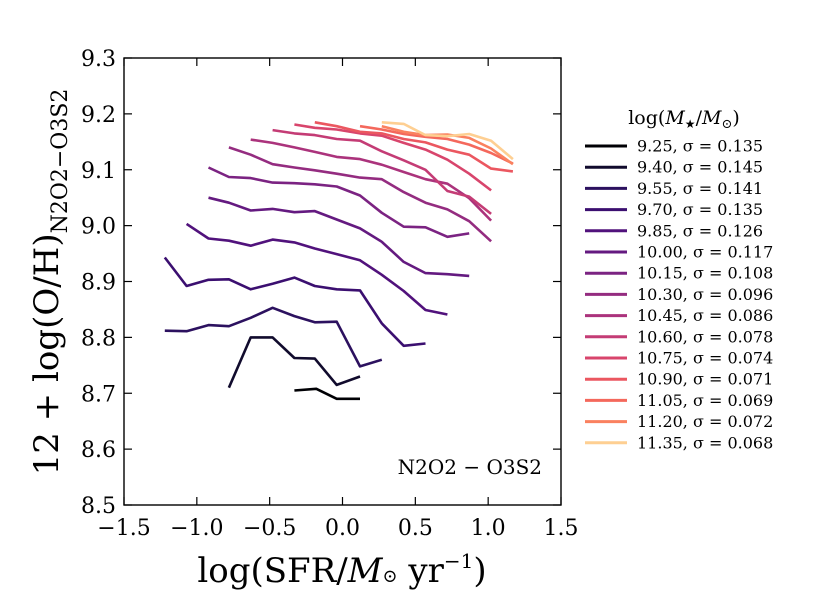 The height and width of the screenshot is (593, 830). Describe the element at coordinates (561, 528) in the screenshot. I see `x-tick-label: 1.5` at that location.